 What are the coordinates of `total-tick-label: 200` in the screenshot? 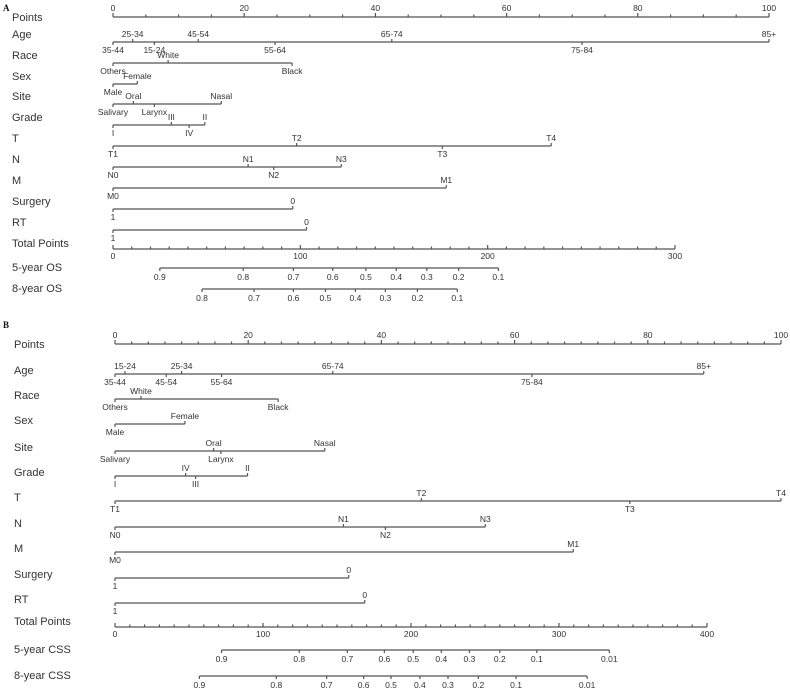 It's located at (411, 634).